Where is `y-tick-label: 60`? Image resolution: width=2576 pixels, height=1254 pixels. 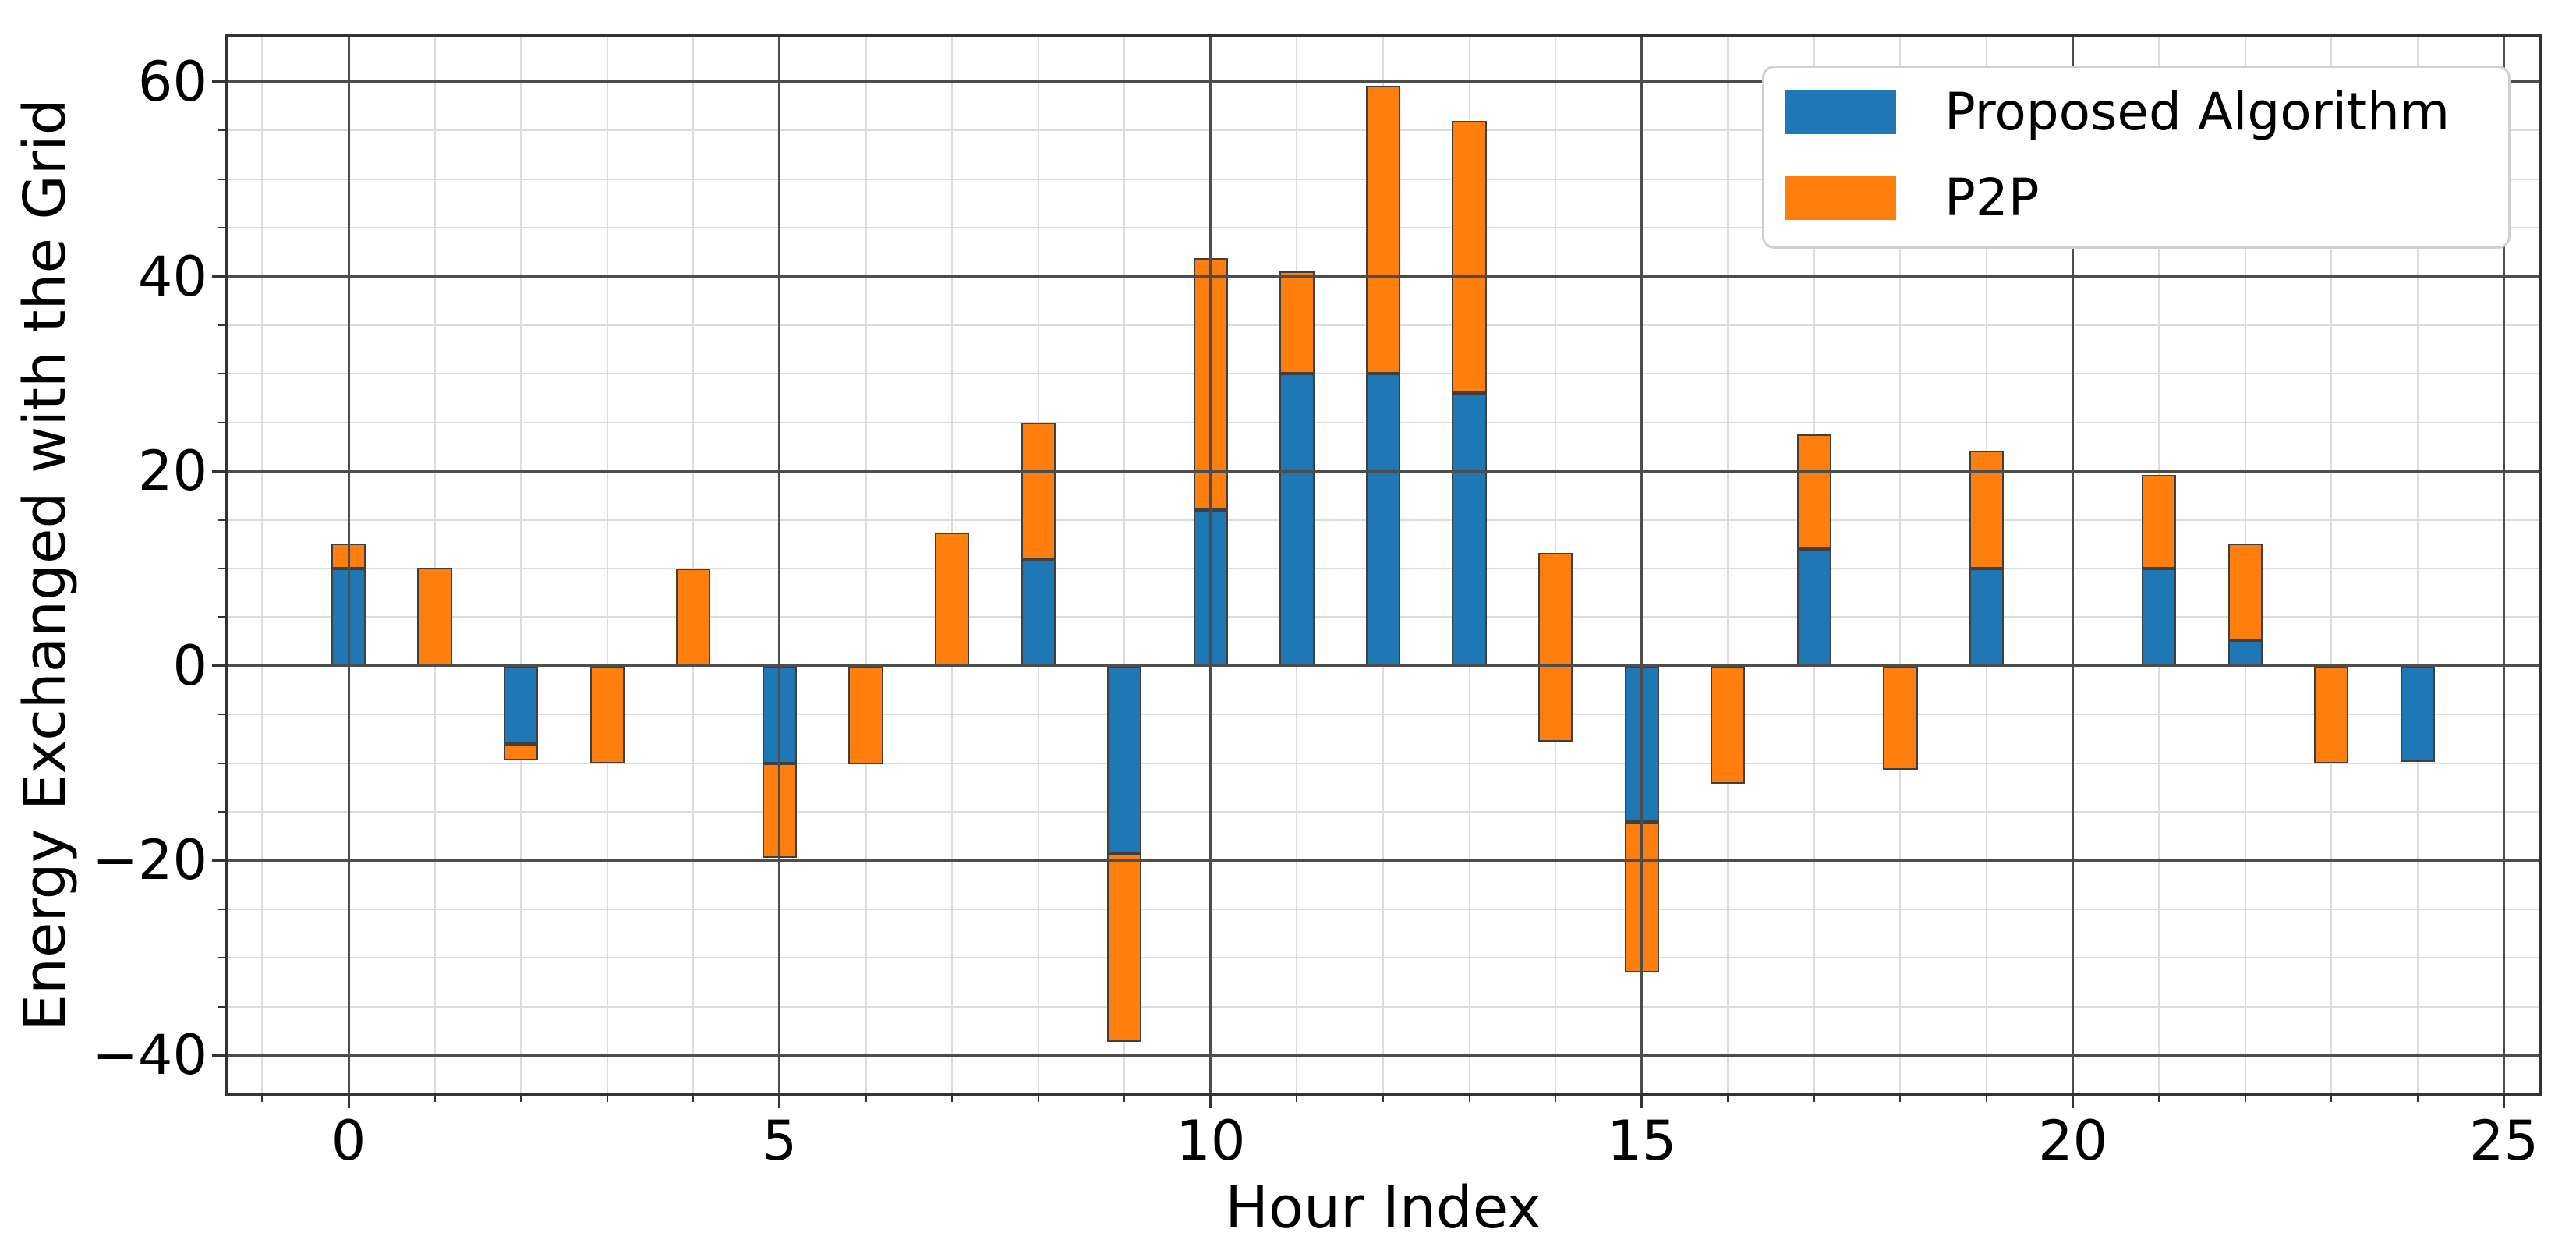
y-tick-label: 60 is located at coordinates (172, 81).